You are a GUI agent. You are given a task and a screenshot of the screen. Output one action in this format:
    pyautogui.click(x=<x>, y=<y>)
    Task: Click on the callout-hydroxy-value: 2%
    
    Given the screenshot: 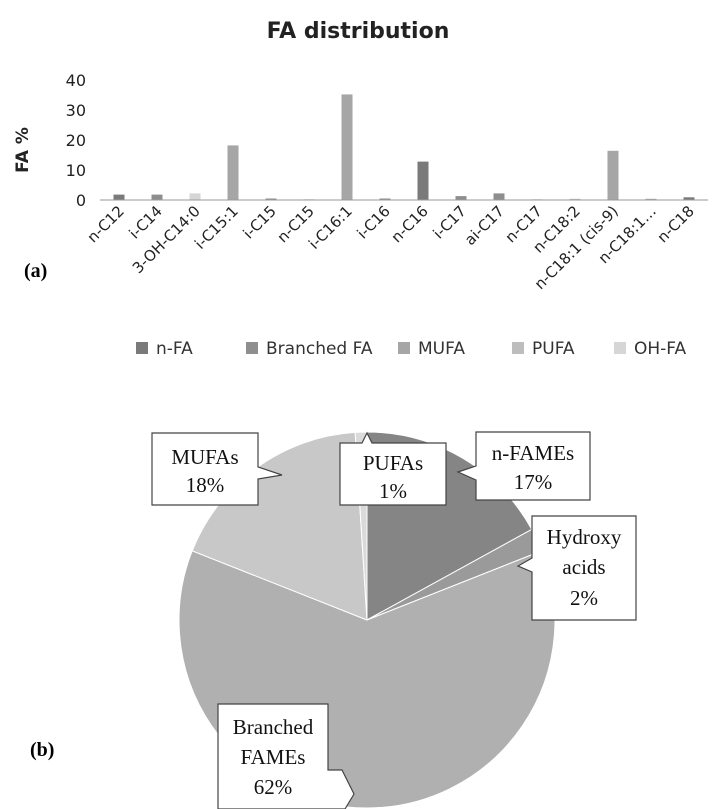 What is the action you would take?
    pyautogui.click(x=584, y=598)
    